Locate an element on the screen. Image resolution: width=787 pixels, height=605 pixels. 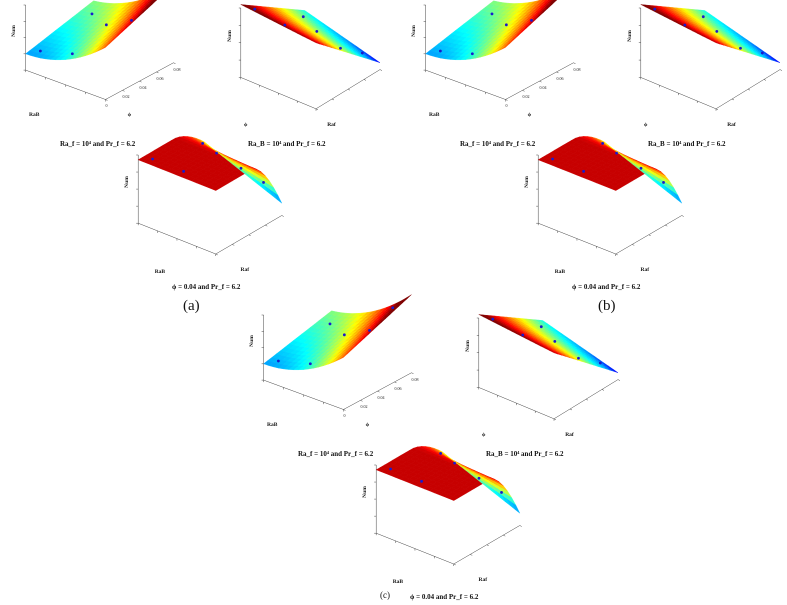
panel-label: (b) is located at coordinates (607, 306).